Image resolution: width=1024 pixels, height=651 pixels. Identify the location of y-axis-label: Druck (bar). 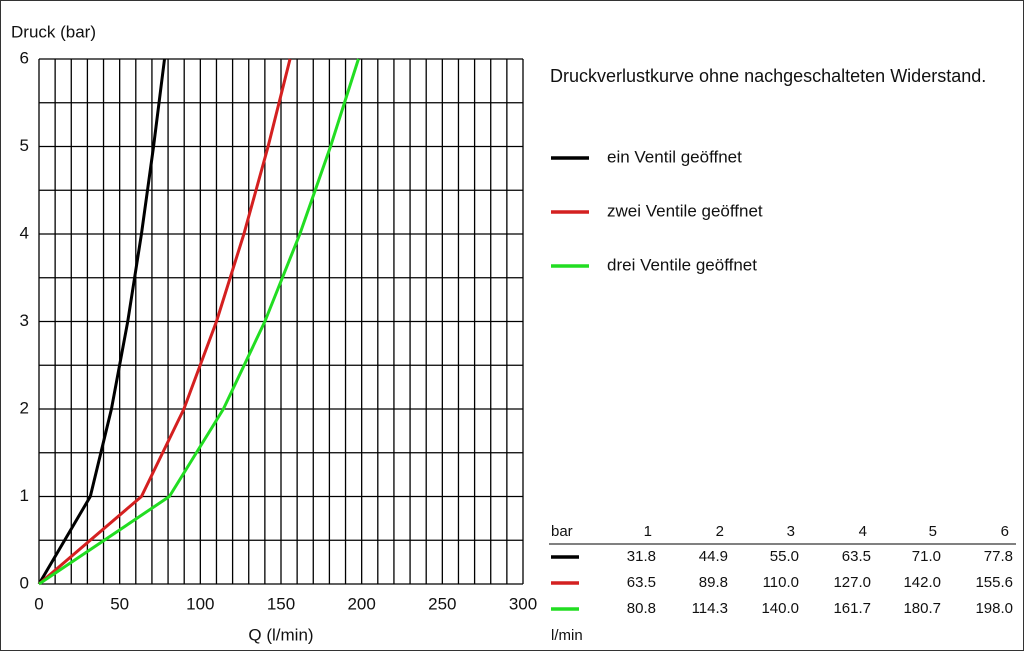
(53, 31).